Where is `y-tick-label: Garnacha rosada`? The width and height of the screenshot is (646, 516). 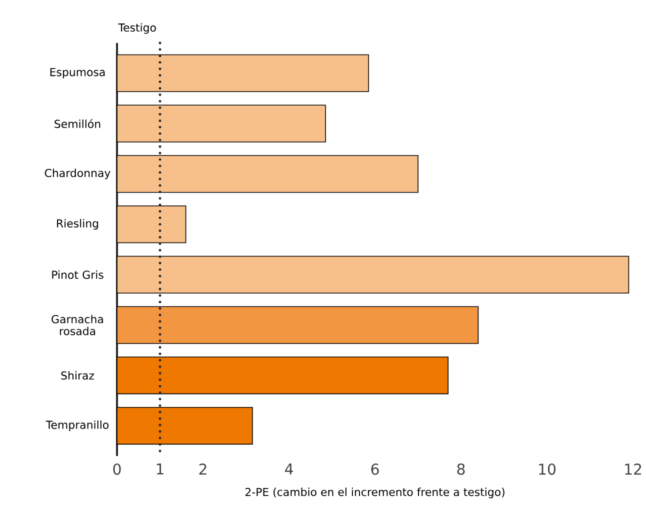 y-tick-label: Garnacha rosada is located at coordinates (77, 325).